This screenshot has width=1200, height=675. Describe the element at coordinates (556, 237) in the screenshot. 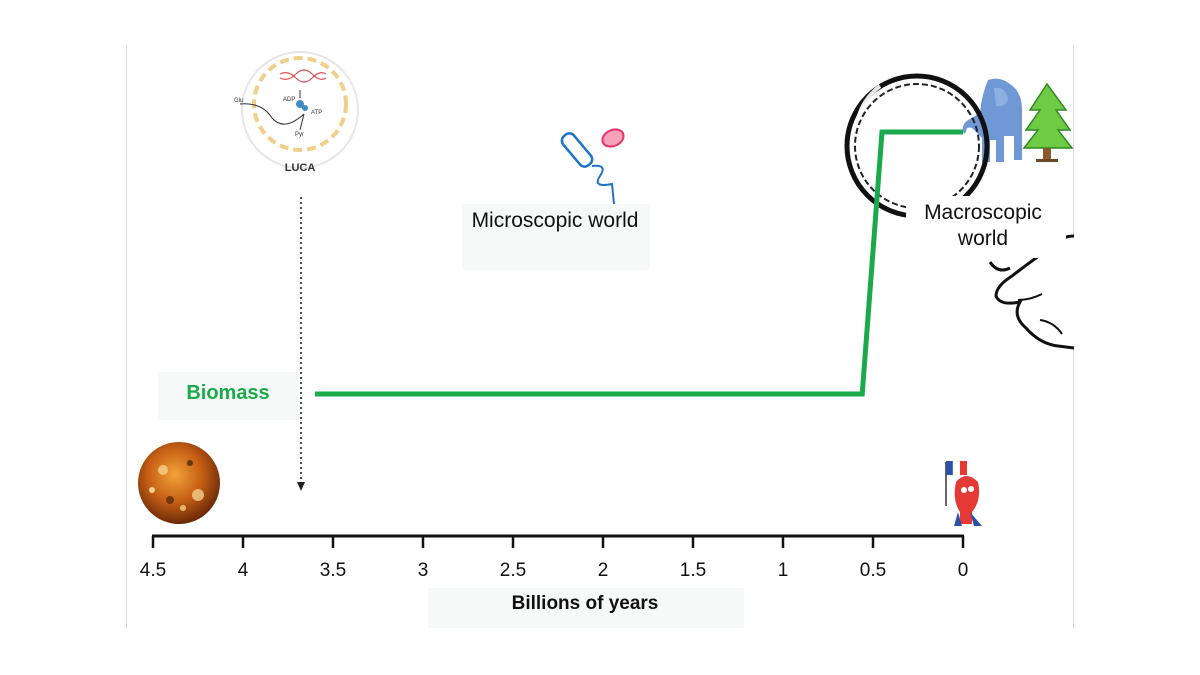

I see `micro-label-backdrop` at that location.